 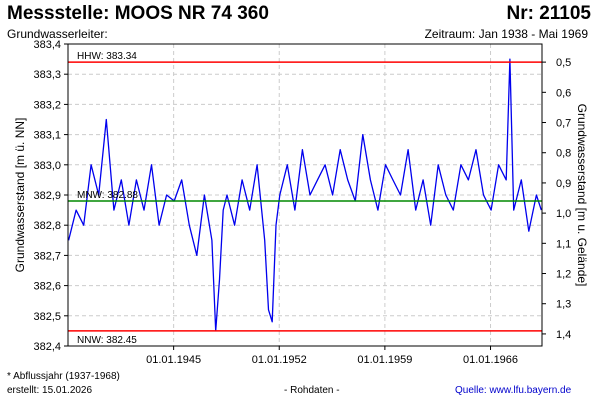 What do you see at coordinates (563, 335) in the screenshot?
I see `y2-tick-label: 1,4` at bounding box center [563, 335].